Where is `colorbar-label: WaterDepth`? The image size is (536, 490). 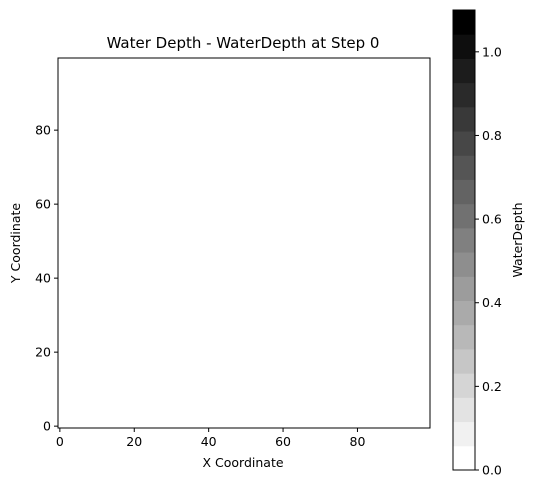 colorbar-label: WaterDepth is located at coordinates (517, 239).